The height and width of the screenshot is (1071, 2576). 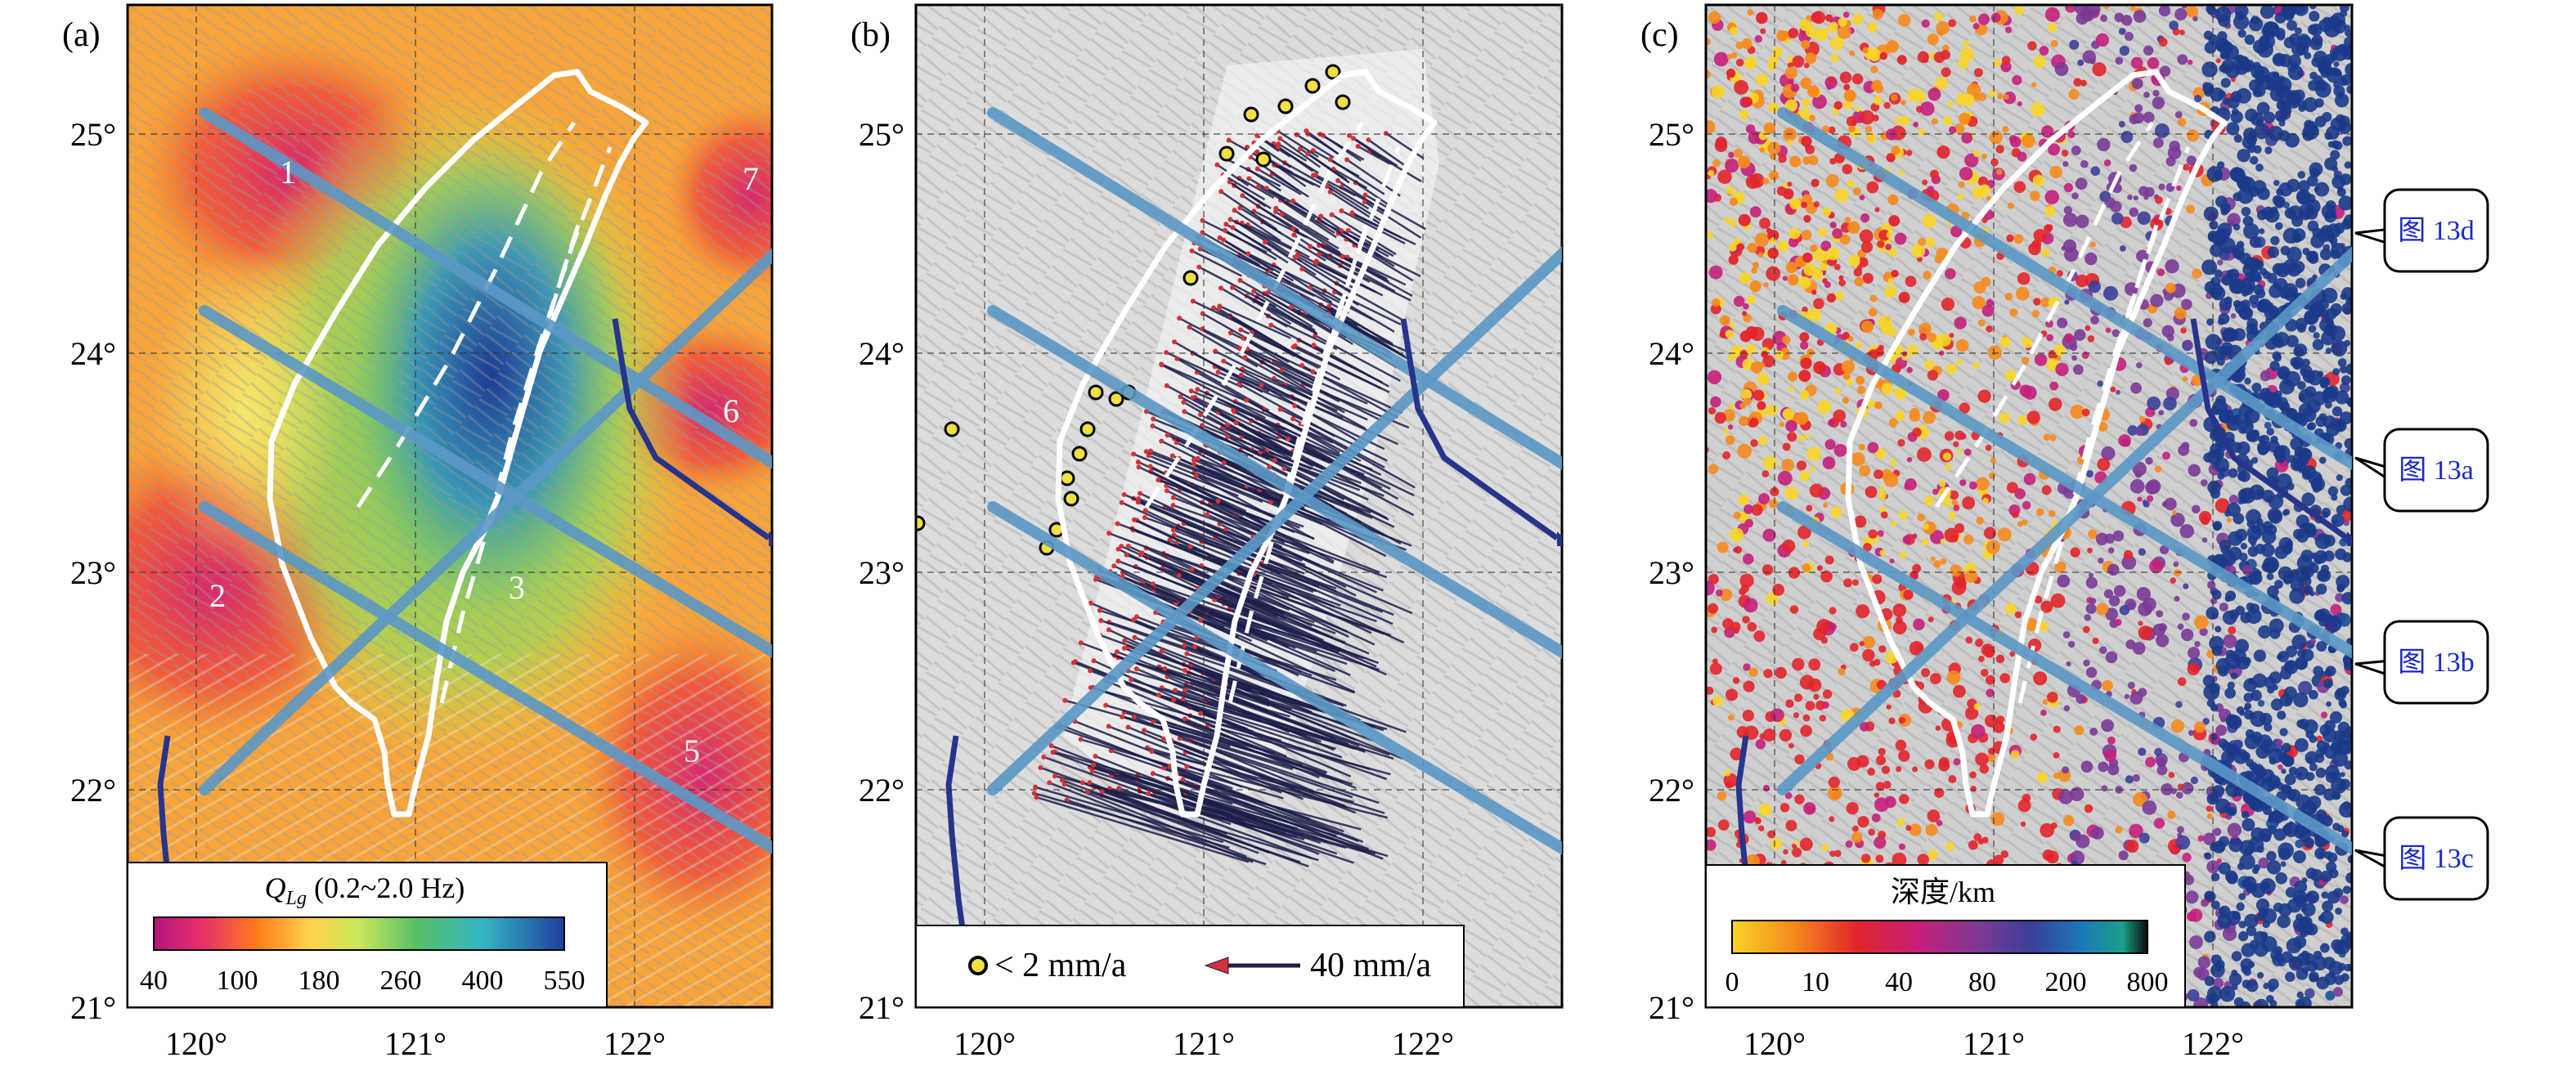 I want to click on stable-station-marker, so click(x=1096, y=392).